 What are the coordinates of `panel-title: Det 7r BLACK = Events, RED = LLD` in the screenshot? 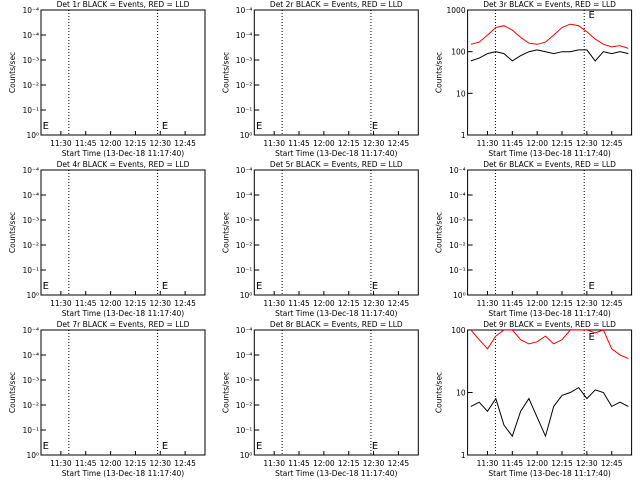 It's located at (123, 324).